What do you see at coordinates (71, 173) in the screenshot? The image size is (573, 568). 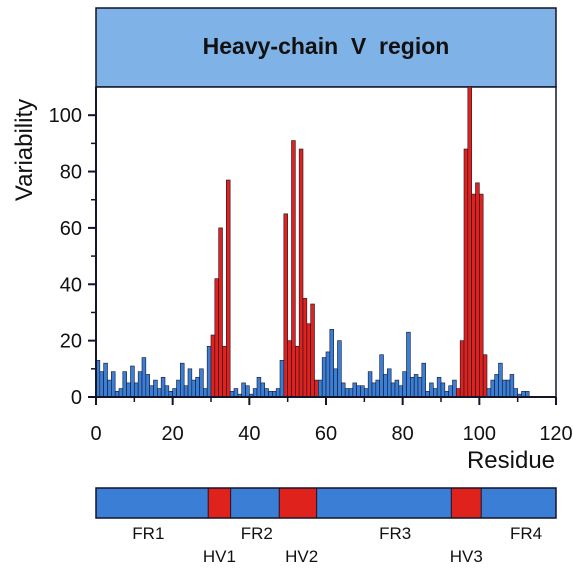 I see `y-tick-label: 80` at bounding box center [71, 173].